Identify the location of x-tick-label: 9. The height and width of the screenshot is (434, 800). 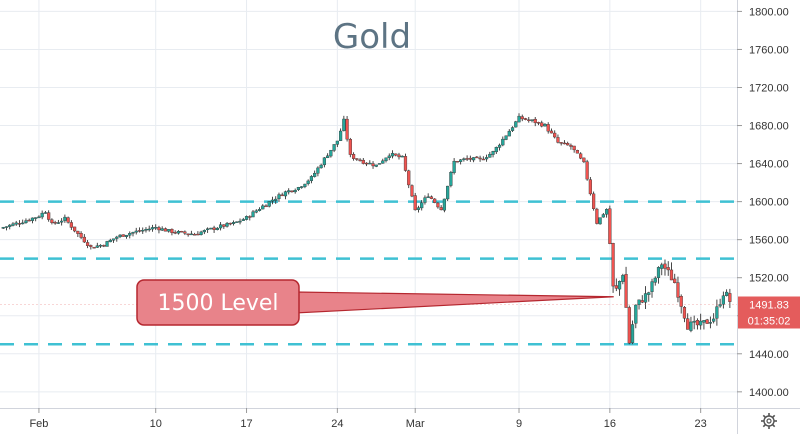
(519, 424).